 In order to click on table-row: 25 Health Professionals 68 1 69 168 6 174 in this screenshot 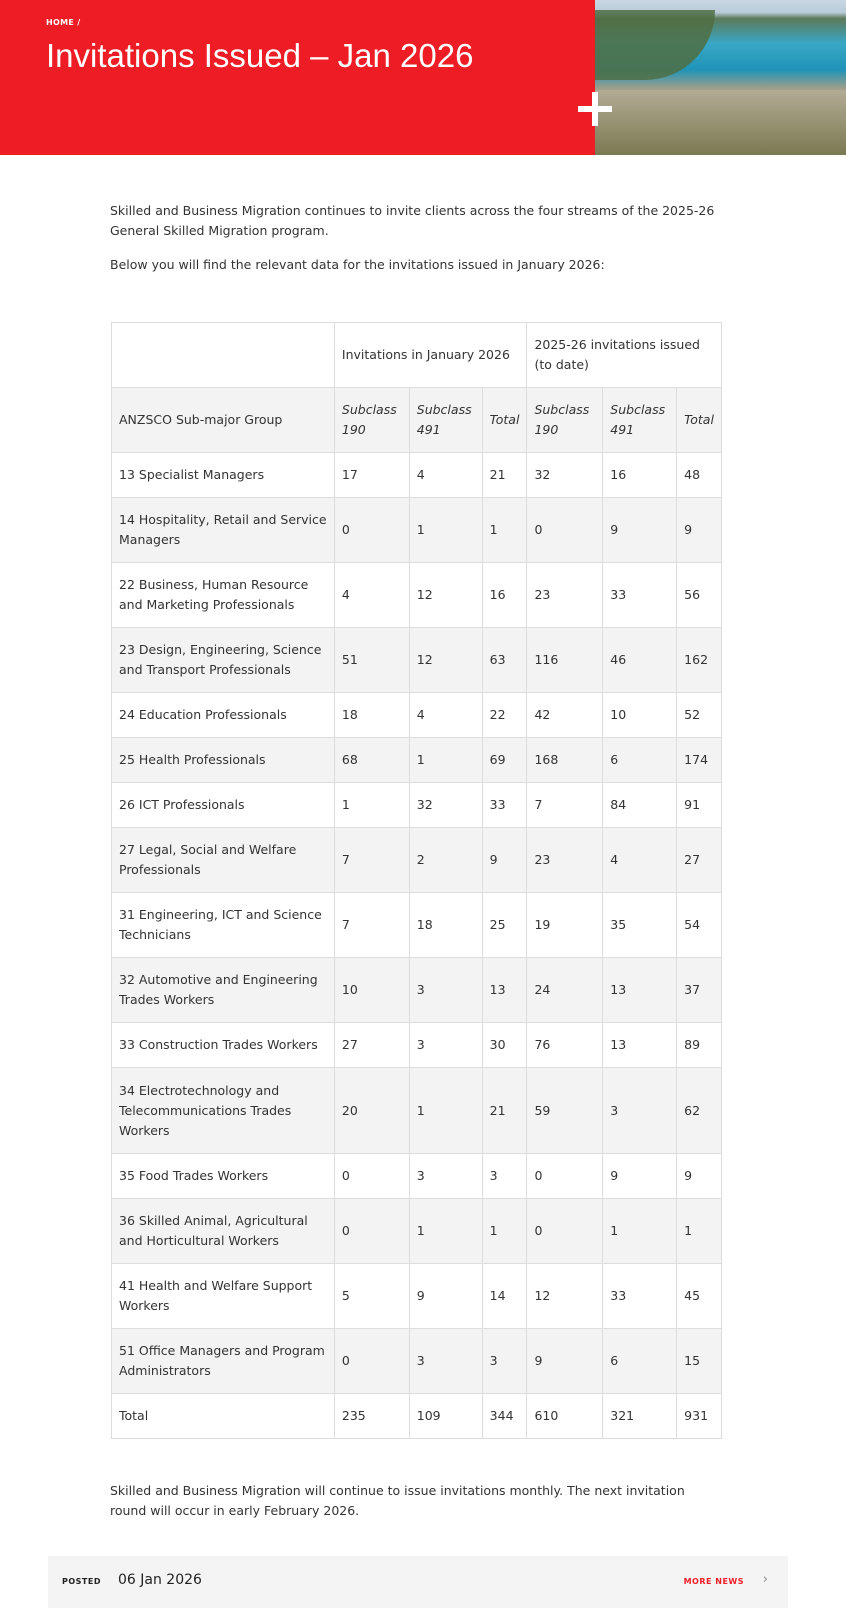, I will do `click(416, 760)`.